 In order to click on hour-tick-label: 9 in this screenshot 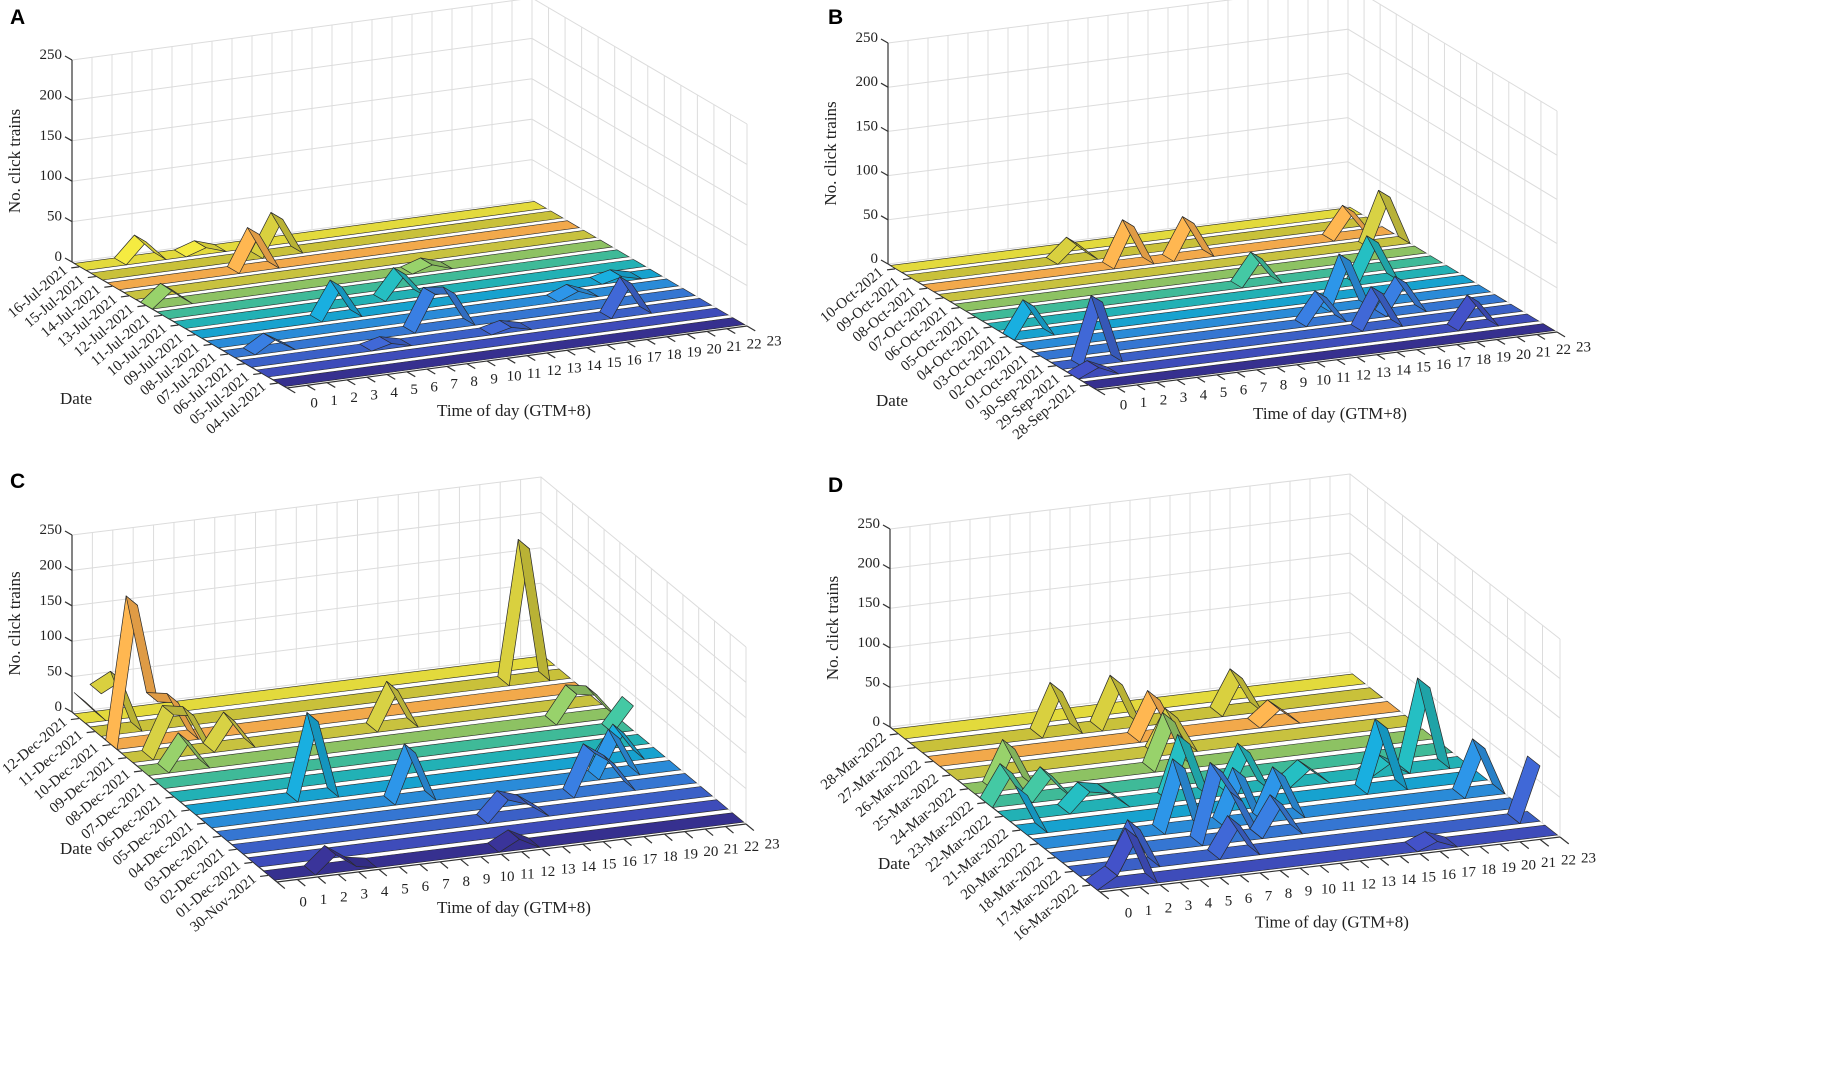, I will do `click(487, 880)`.